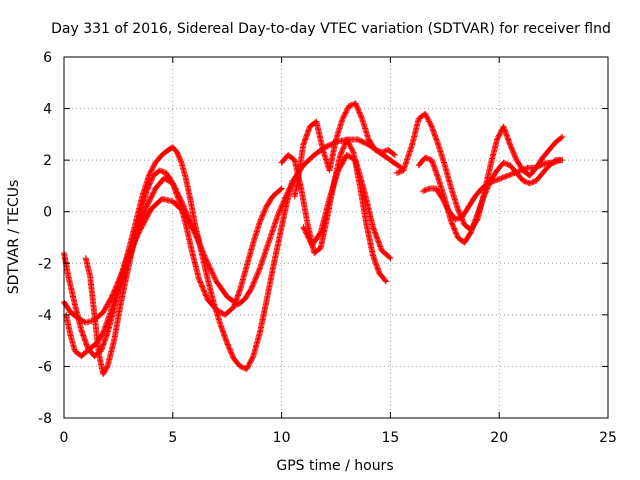 This screenshot has width=640, height=480. Describe the element at coordinates (334, 466) in the screenshot. I see `x-axis-label: GPS time / hours` at that location.